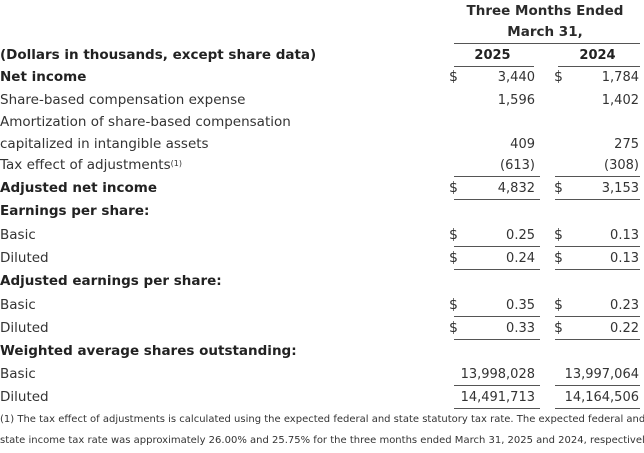 The height and width of the screenshot is (453, 644). Describe the element at coordinates (520, 328) in the screenshot. I see `value-2025: 0.33` at that location.